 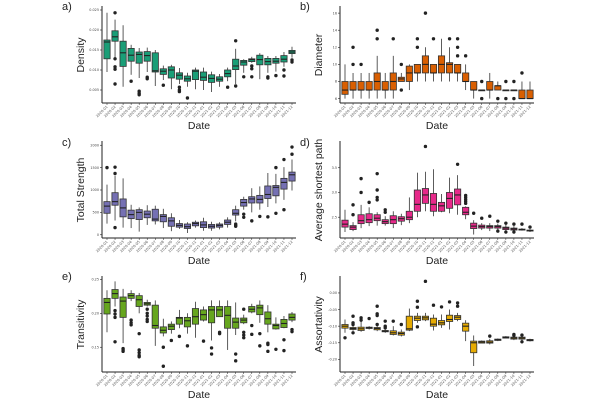 What do you see at coordinates (334, 168) in the screenshot?
I see `y-tick-label: 3.5` at bounding box center [334, 168].